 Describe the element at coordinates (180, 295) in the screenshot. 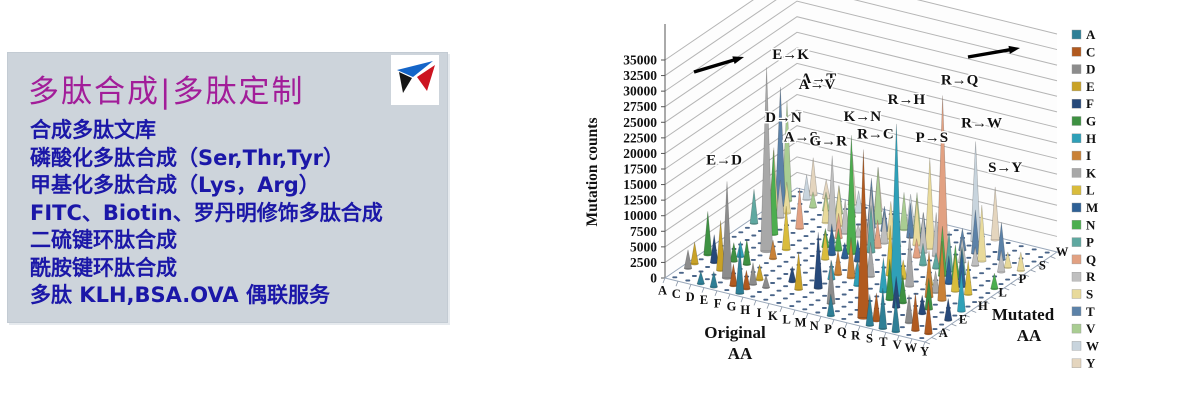

I see `service-item-klh-bsa-ova: 多肽 KLH,BSA.OVA 偶联服务` at that location.